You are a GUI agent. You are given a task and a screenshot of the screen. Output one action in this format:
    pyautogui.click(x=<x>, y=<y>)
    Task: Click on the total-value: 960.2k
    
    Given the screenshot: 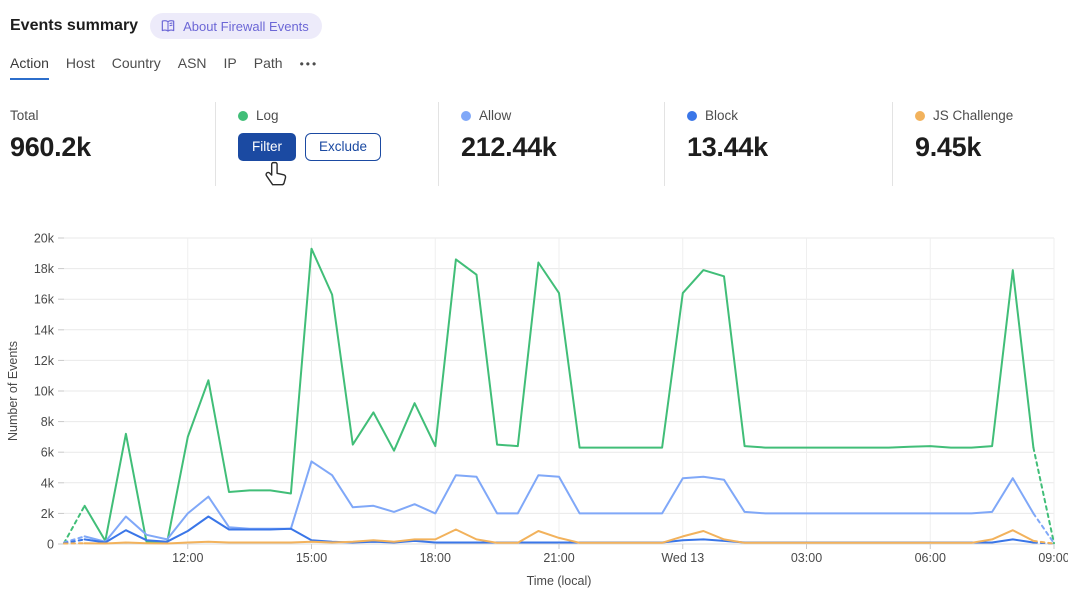 What is the action you would take?
    pyautogui.click(x=112, y=147)
    